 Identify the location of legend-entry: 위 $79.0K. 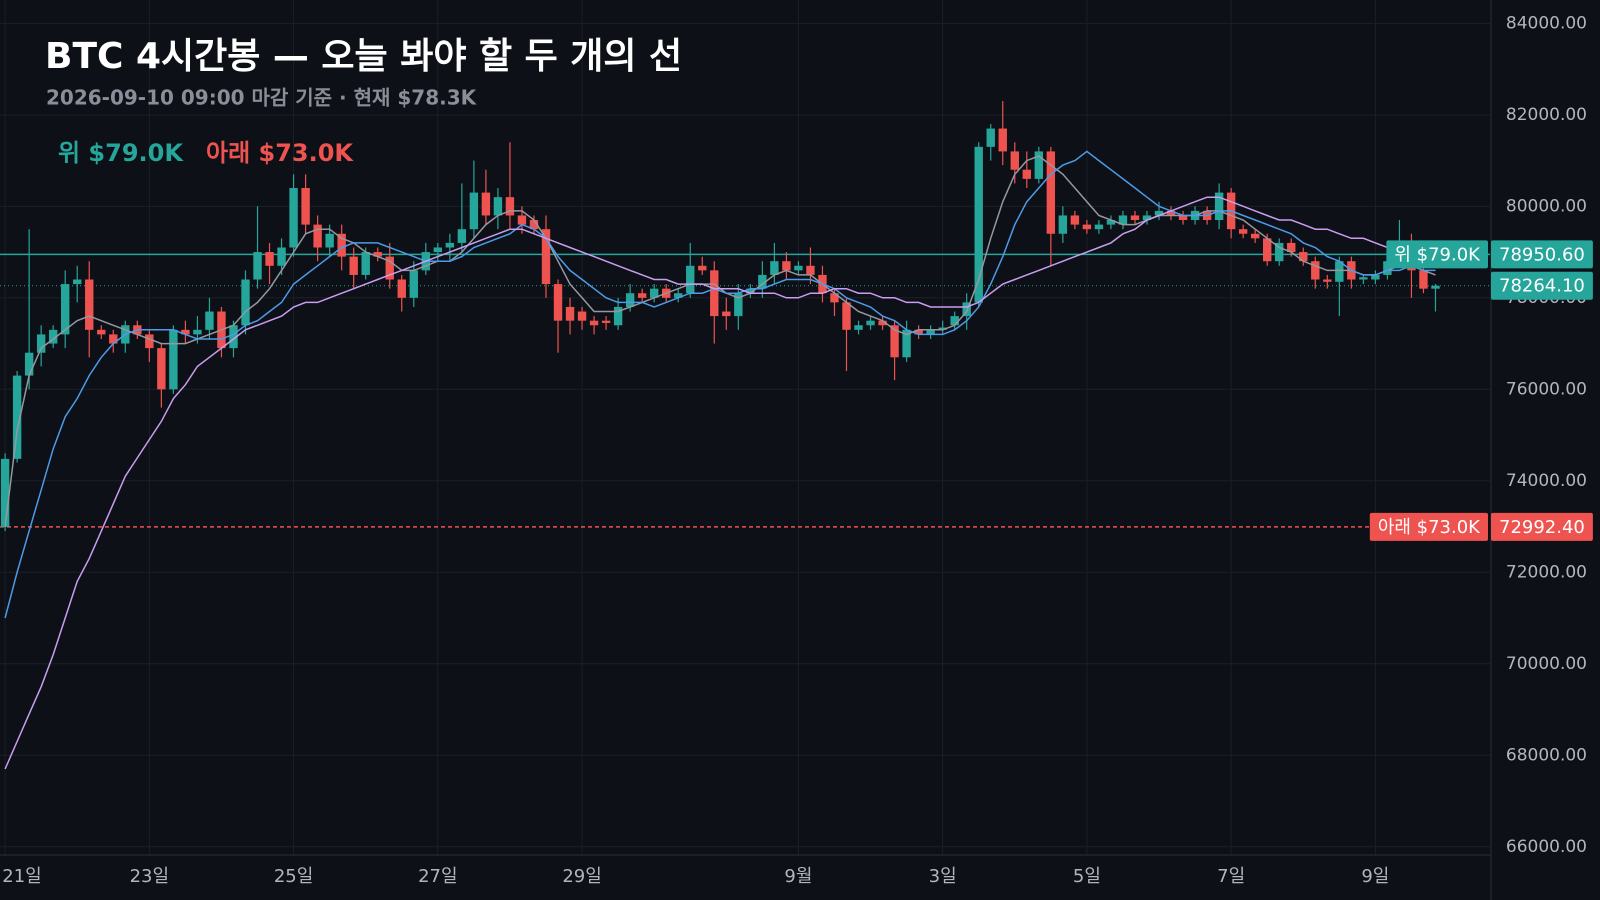
(121, 153).